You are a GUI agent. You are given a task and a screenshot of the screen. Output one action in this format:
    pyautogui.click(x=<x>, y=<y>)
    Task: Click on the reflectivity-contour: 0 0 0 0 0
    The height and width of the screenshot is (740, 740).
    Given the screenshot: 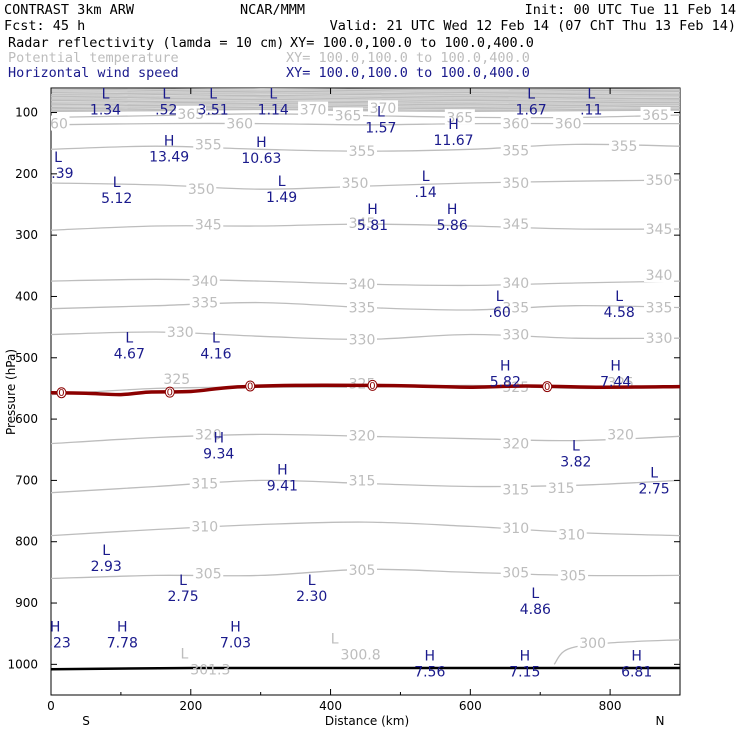 What is the action you would take?
    pyautogui.click(x=365, y=389)
    